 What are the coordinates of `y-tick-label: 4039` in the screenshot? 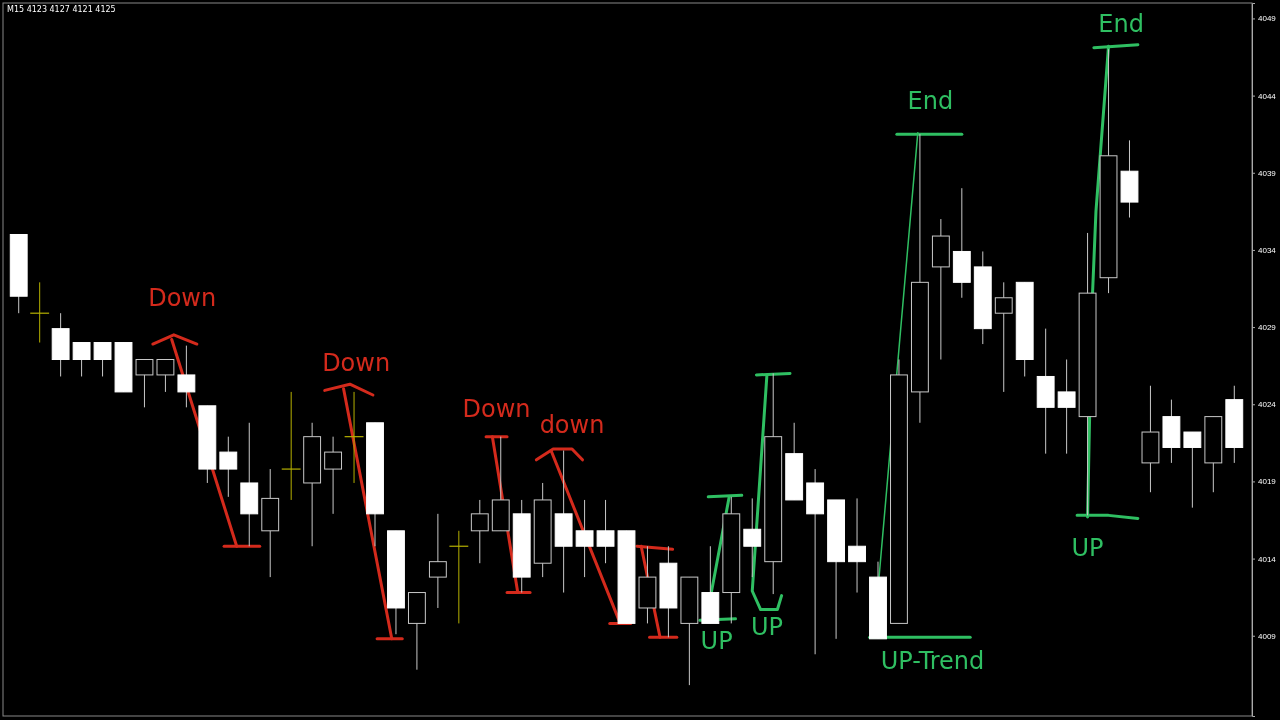 It's located at (1267, 173).